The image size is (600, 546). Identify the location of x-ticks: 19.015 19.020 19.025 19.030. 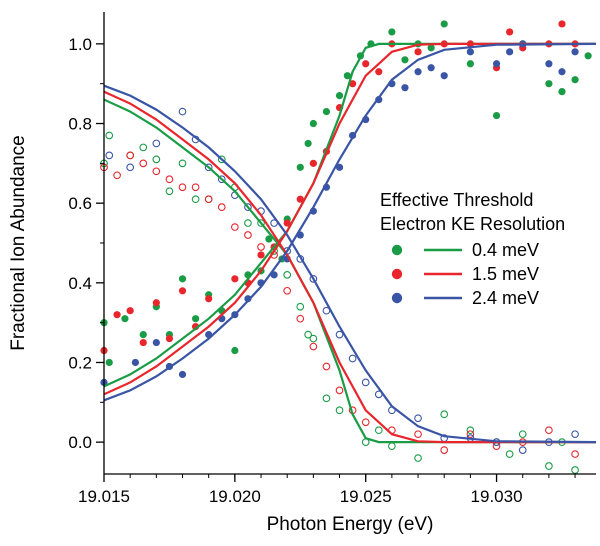
(327, 490).